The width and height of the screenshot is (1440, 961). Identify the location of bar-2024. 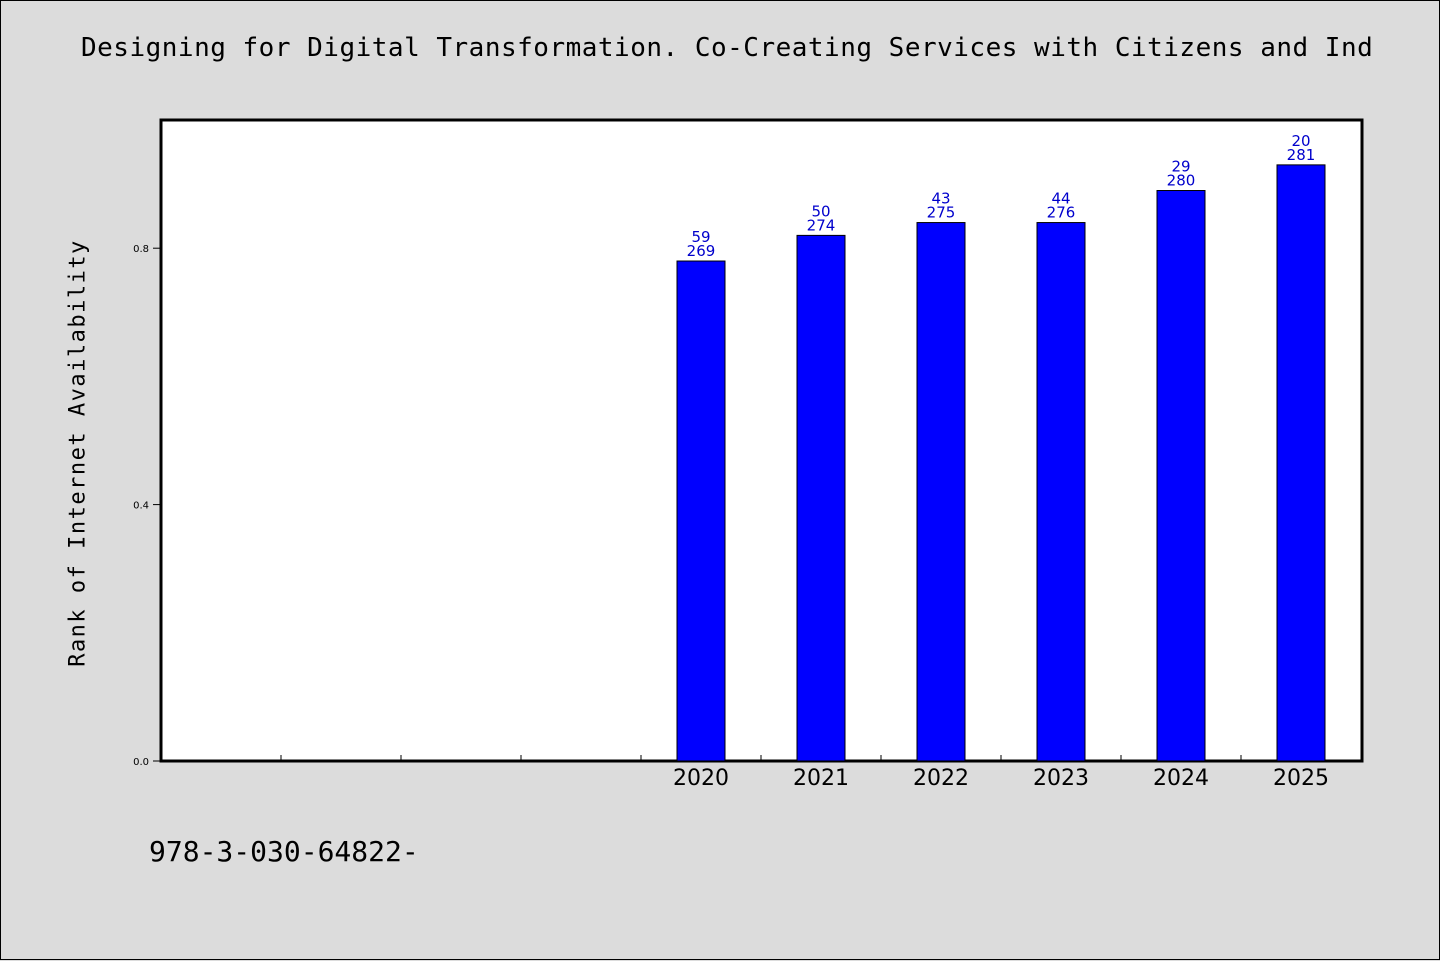
(1181, 476).